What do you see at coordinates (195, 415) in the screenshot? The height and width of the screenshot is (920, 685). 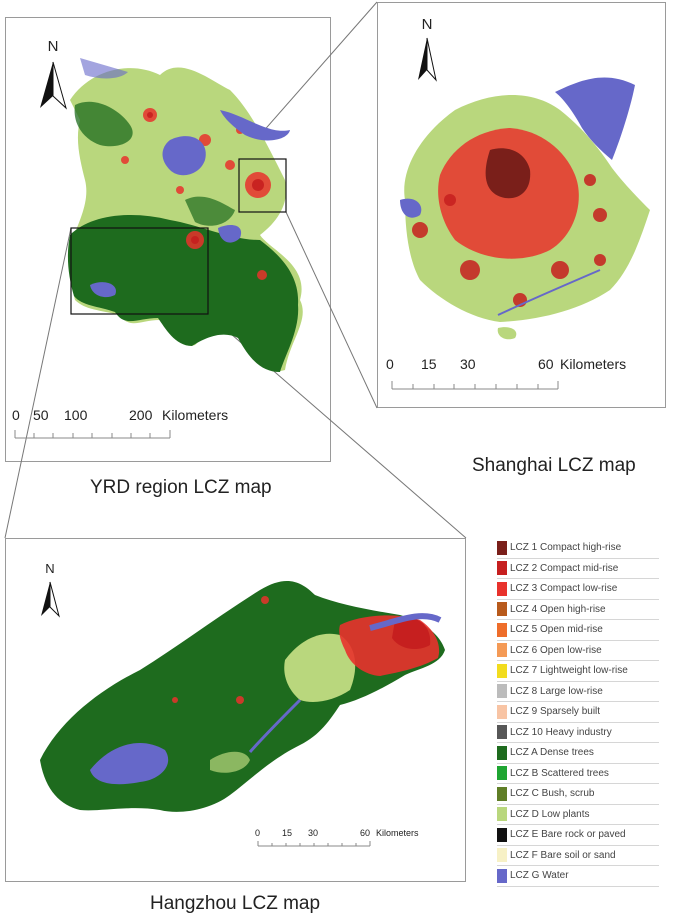 I see `yrd-scale-unit: Kilometers` at bounding box center [195, 415].